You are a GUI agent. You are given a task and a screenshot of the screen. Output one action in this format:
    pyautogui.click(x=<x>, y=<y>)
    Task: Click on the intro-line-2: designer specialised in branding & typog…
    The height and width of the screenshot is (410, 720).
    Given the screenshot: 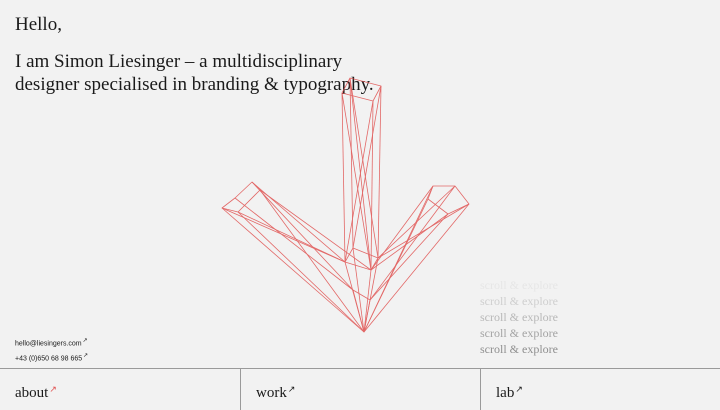 What is the action you would take?
    pyautogui.click(x=194, y=84)
    